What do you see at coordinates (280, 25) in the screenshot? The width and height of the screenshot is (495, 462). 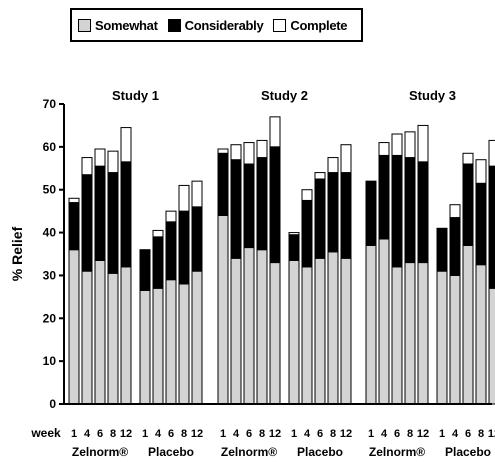 I see `legend-swatch-complete` at bounding box center [280, 25].